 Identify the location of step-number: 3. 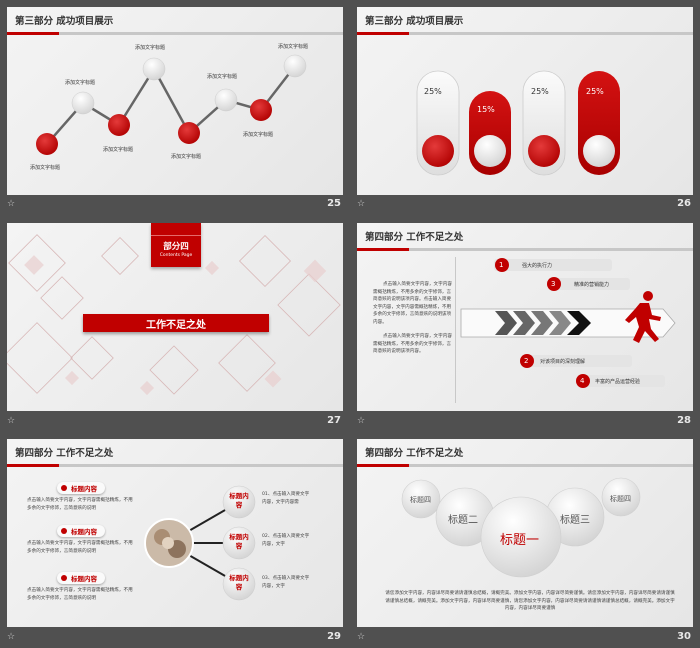
(553, 284).